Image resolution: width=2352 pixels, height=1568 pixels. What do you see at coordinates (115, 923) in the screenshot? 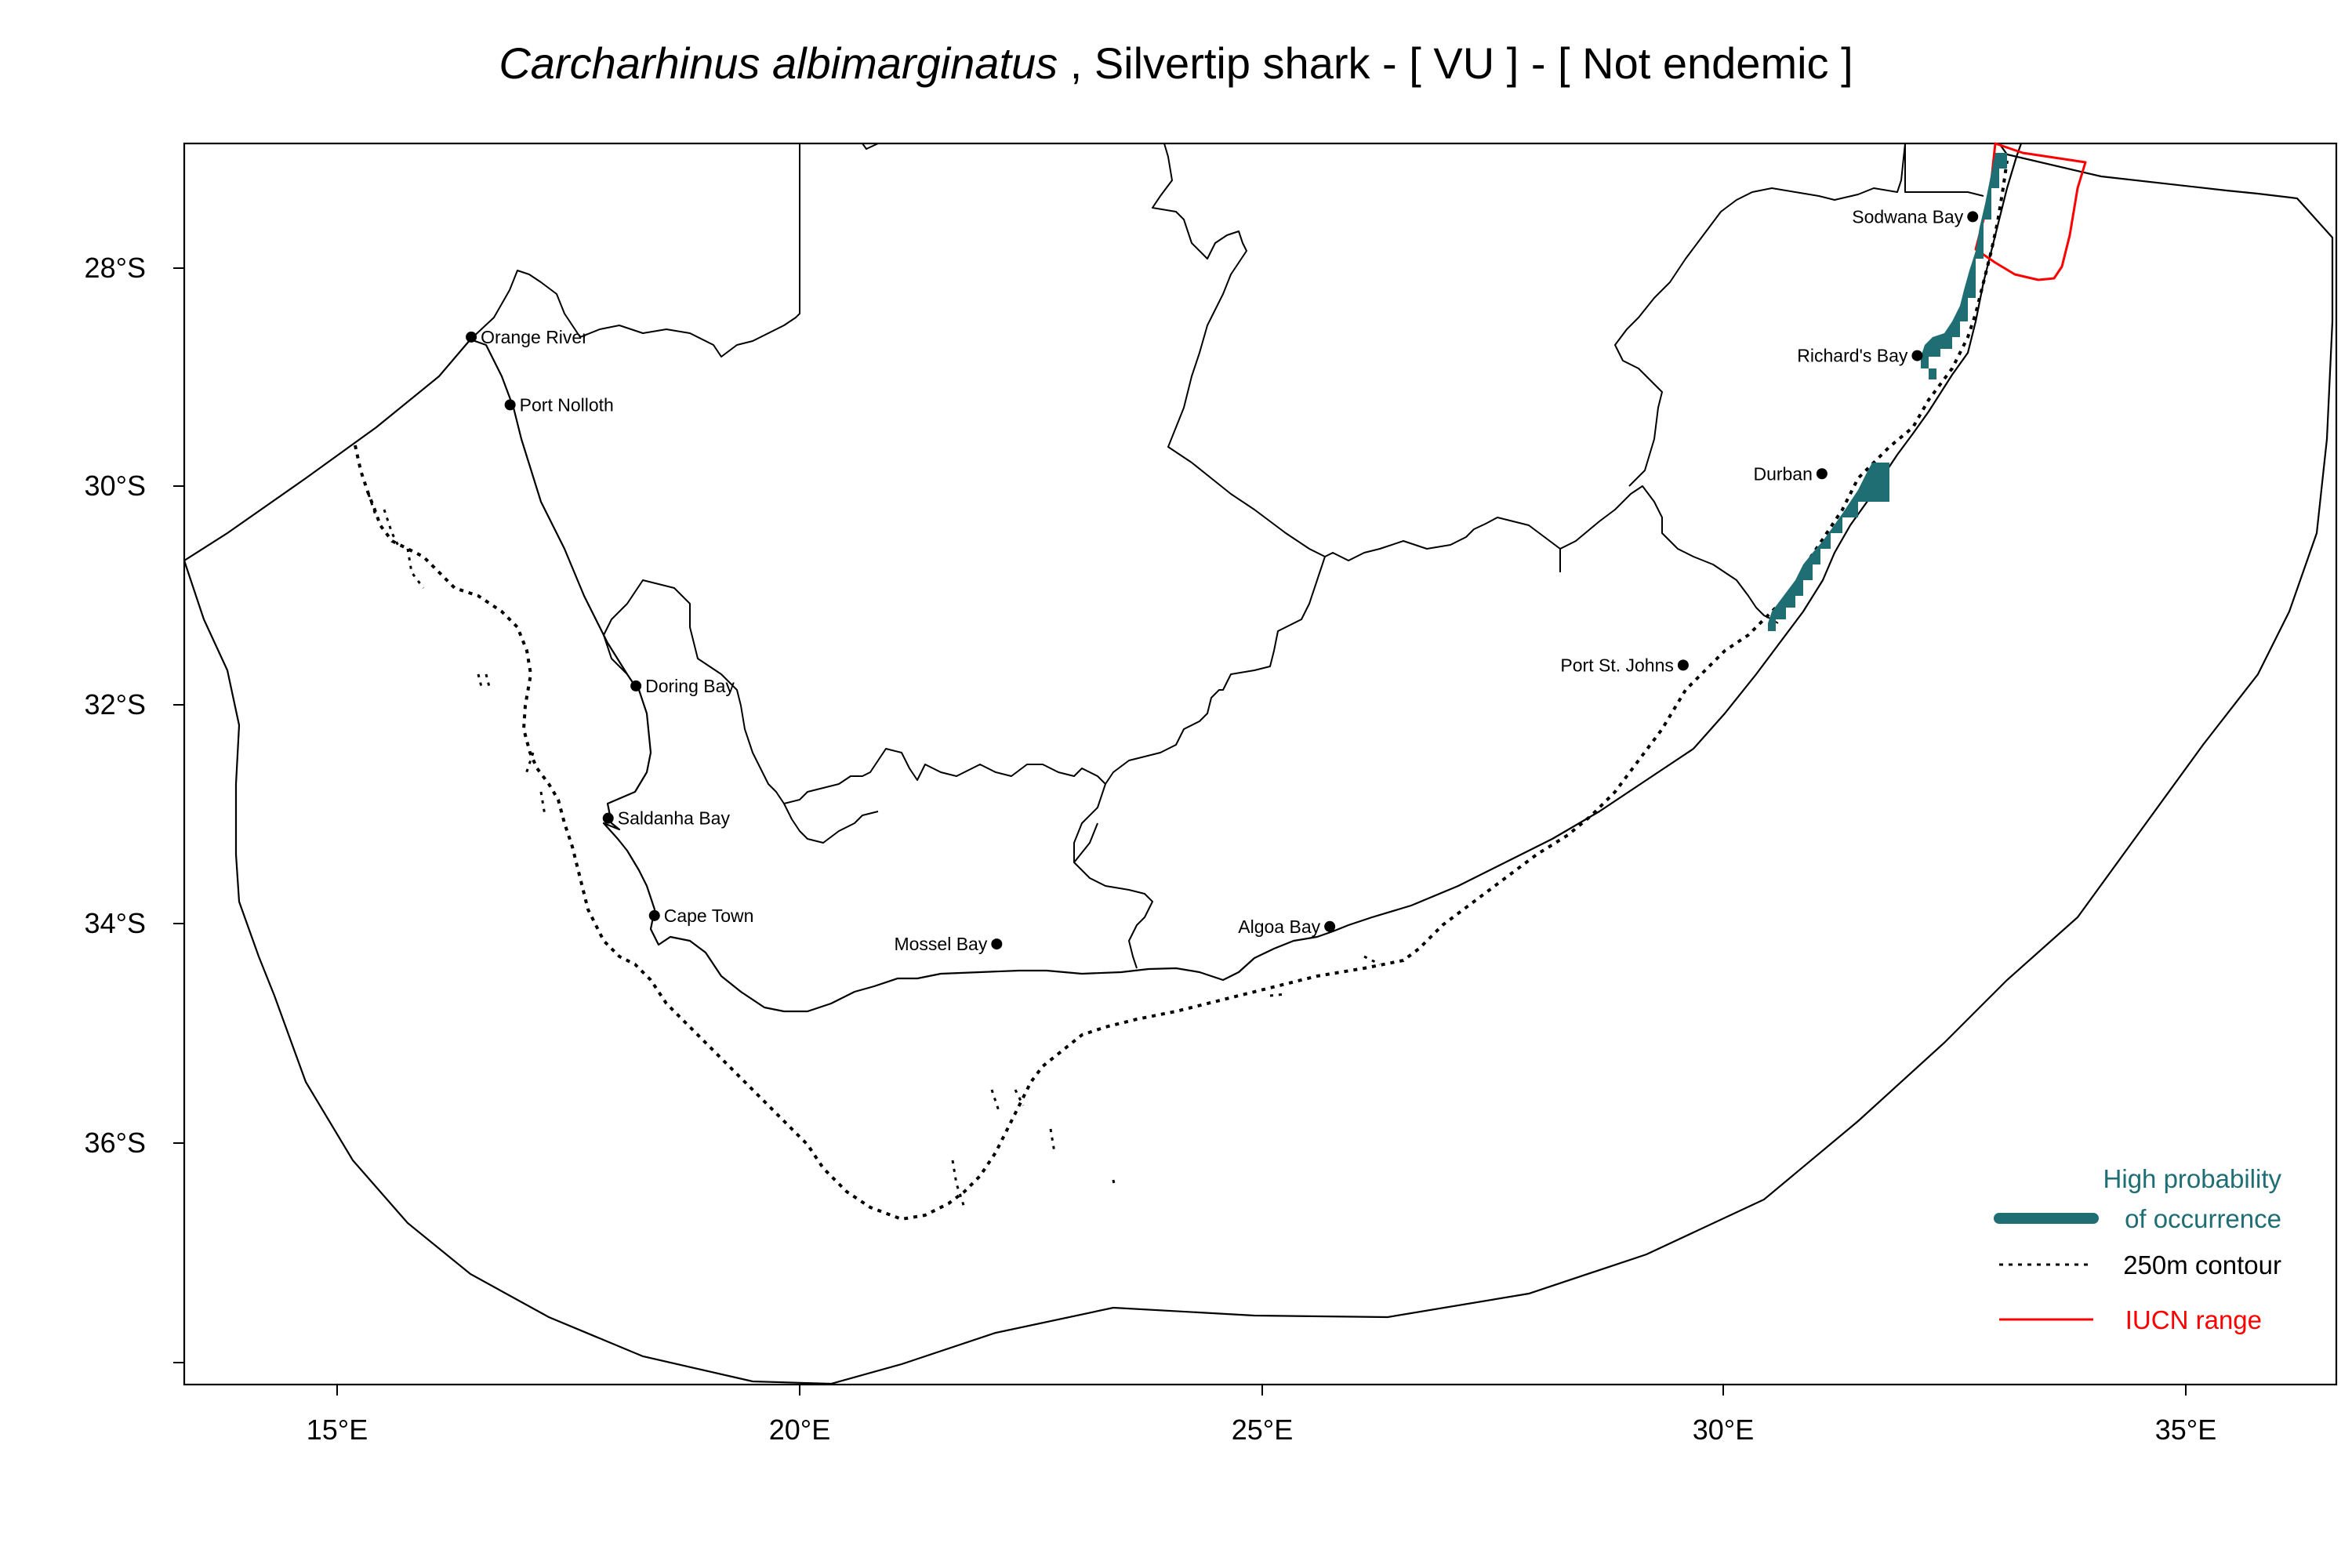
I see `y-tick-label: 34°S` at bounding box center [115, 923].